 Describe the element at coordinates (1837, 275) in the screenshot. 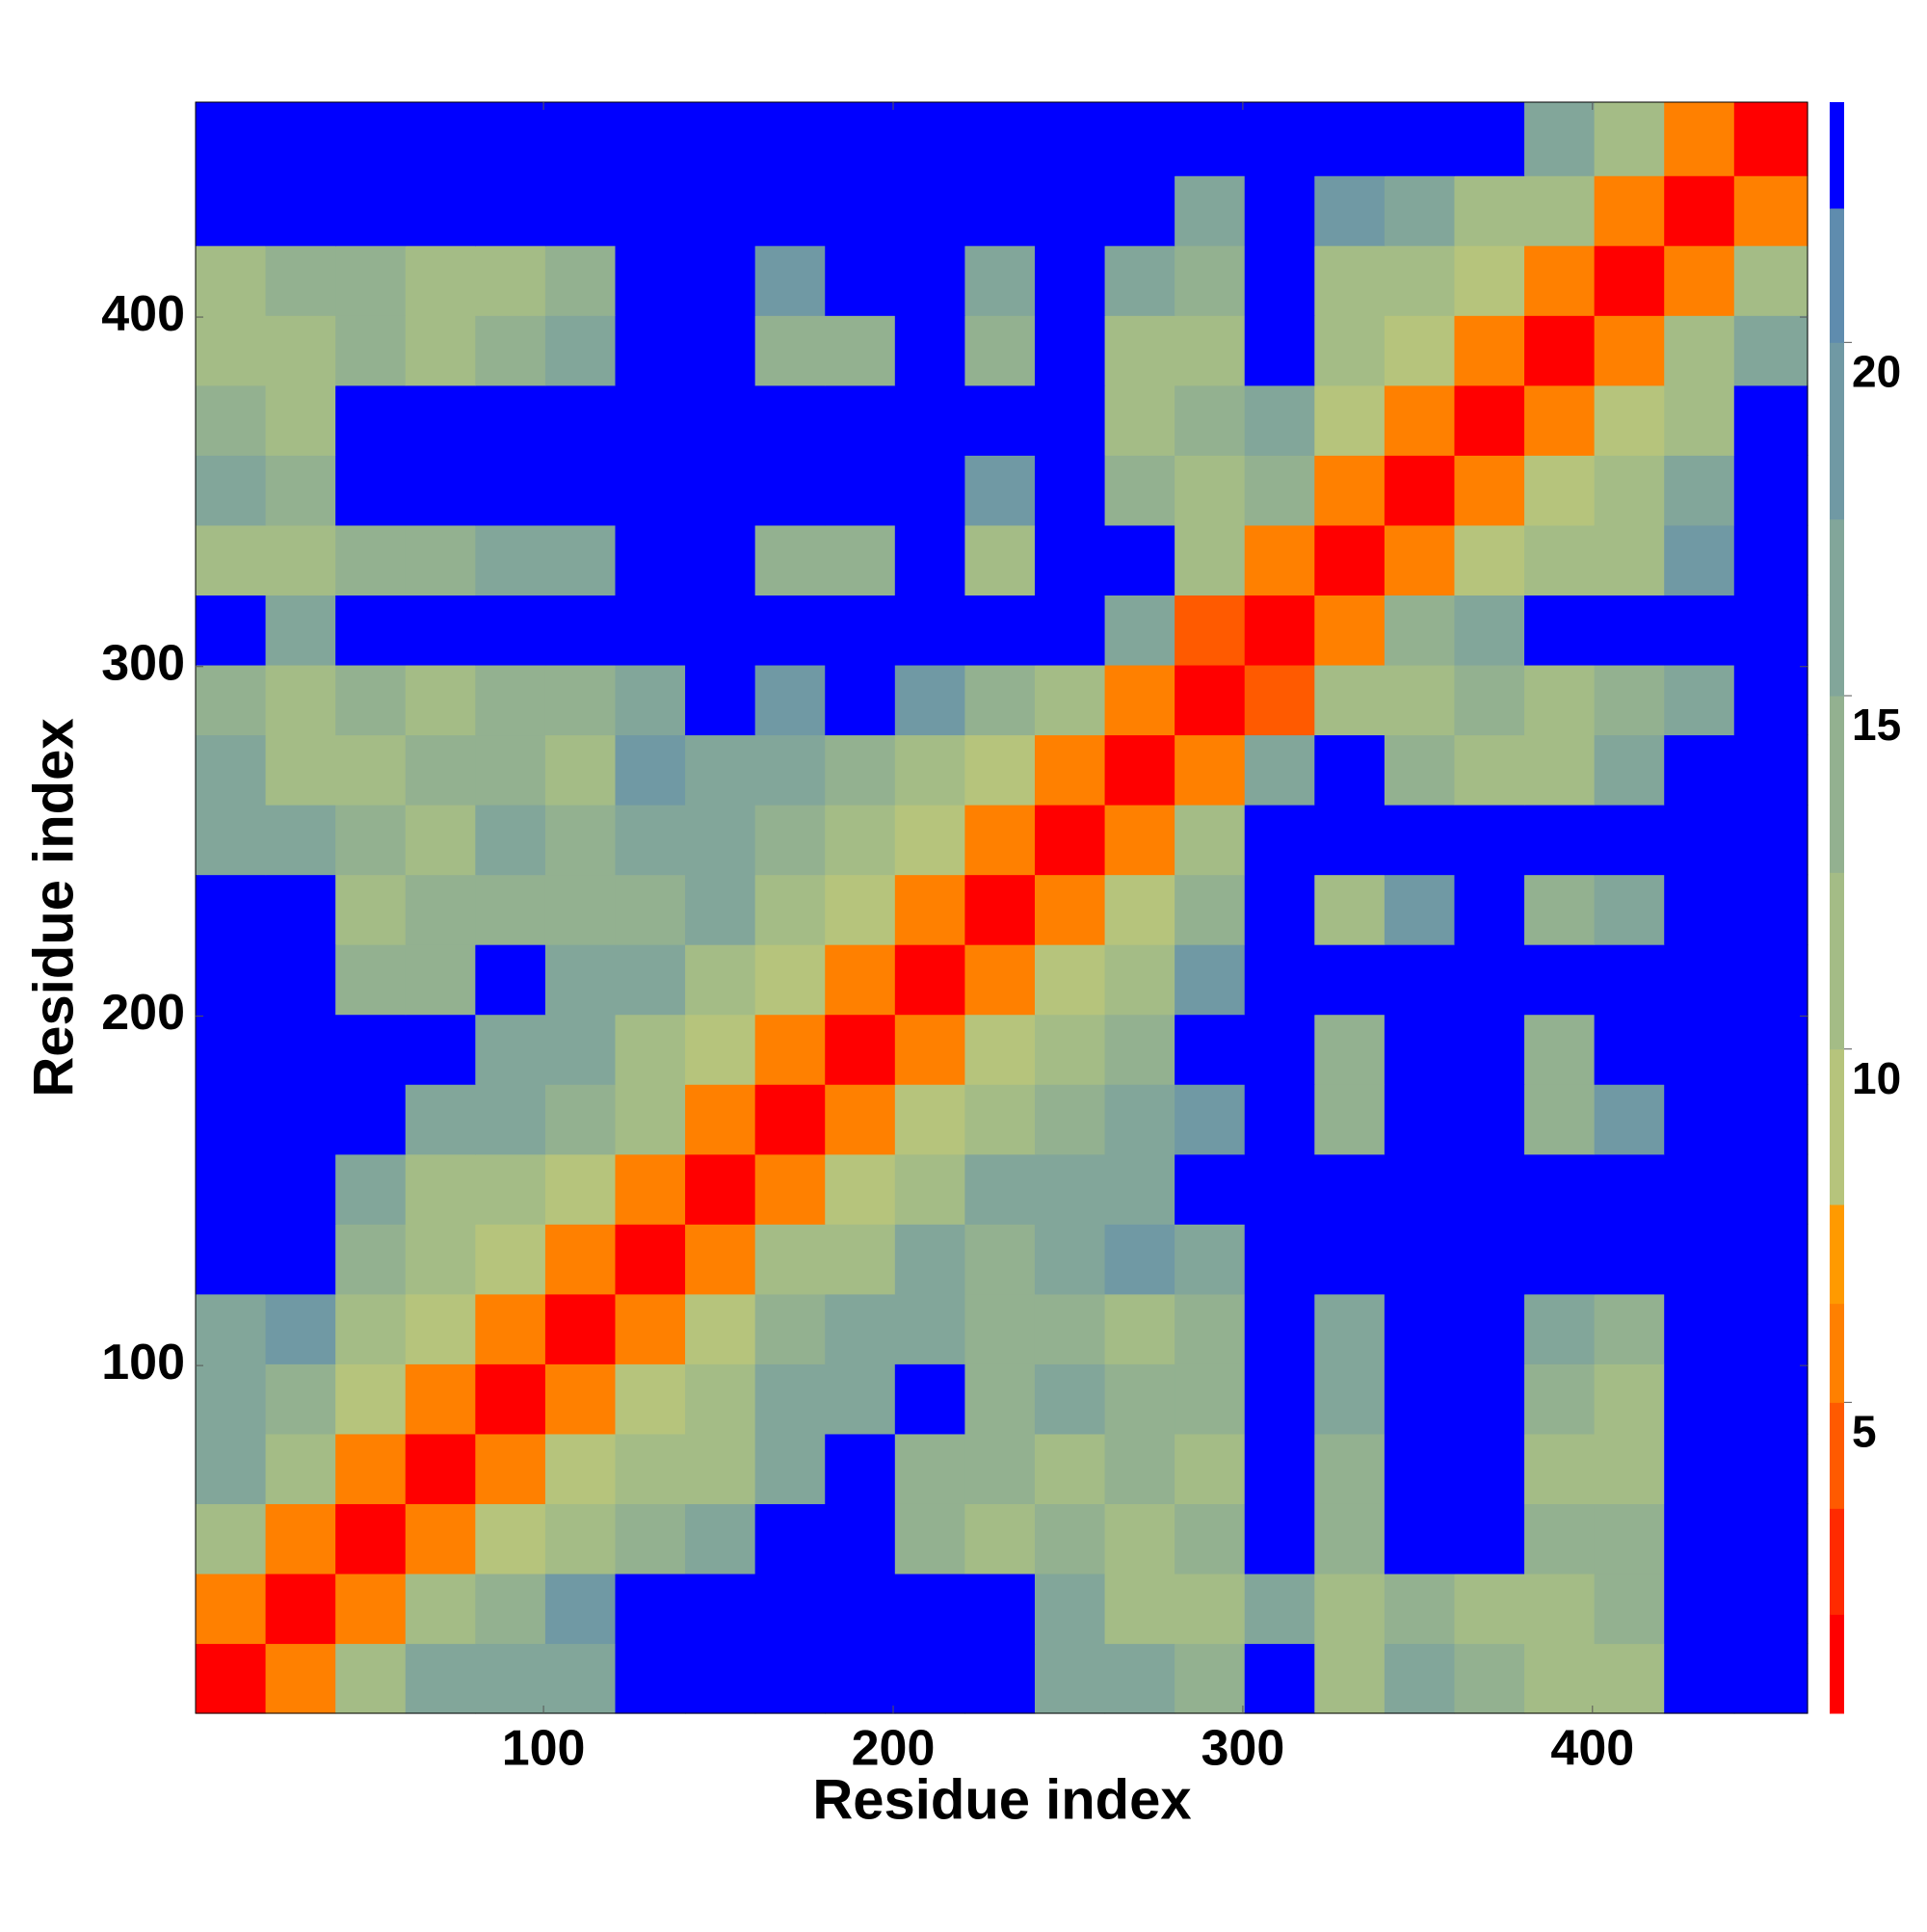

I see `colorbar-segment` at that location.